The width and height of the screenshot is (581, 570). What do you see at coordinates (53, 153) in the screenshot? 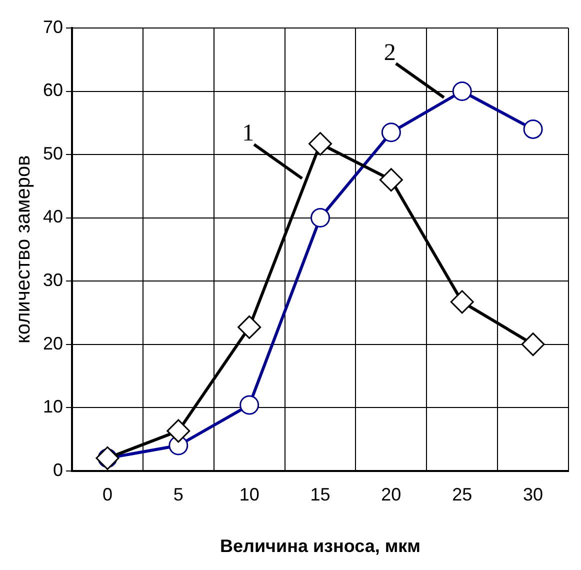
I see `y-tick-label: 50` at bounding box center [53, 153].